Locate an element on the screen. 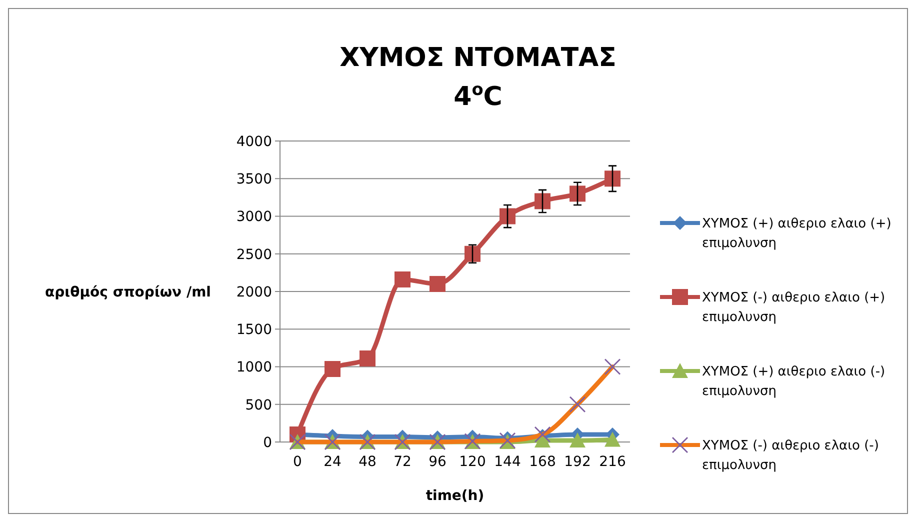  chart-subtitle: 4$^{o}$C is located at coordinates (478, 95).